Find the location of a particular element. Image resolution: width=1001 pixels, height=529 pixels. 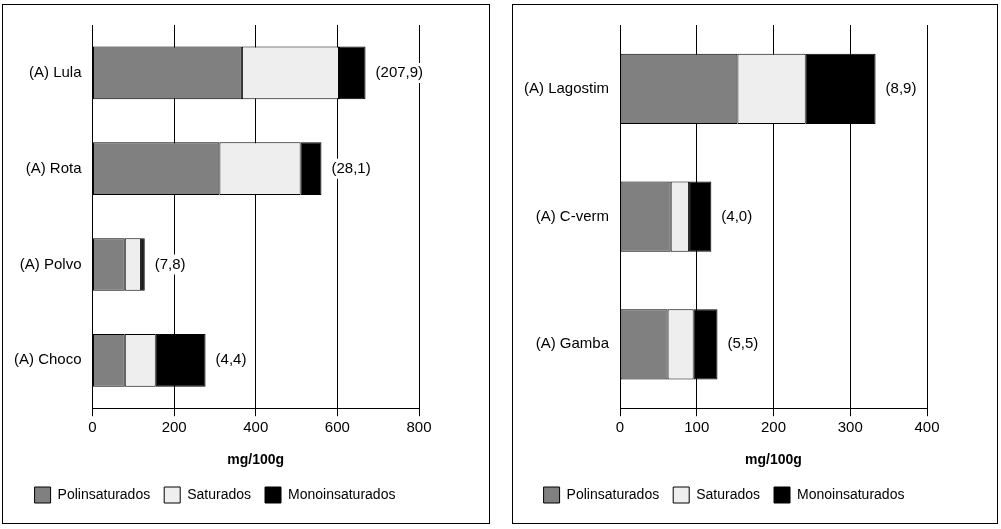

y-tick-label: (A) Gamba is located at coordinates (572, 343).